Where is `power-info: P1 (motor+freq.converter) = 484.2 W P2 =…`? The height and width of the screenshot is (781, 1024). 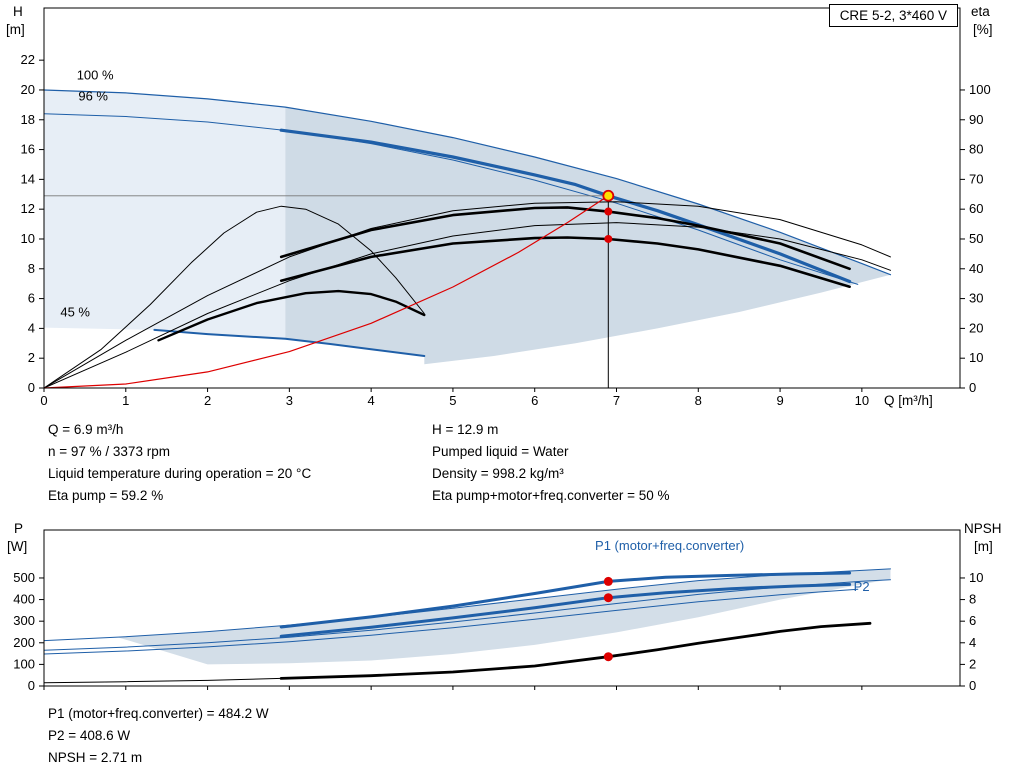 power-info: P1 (motor+freq.converter) = 484.2 W P2 =… is located at coordinates (158, 736).